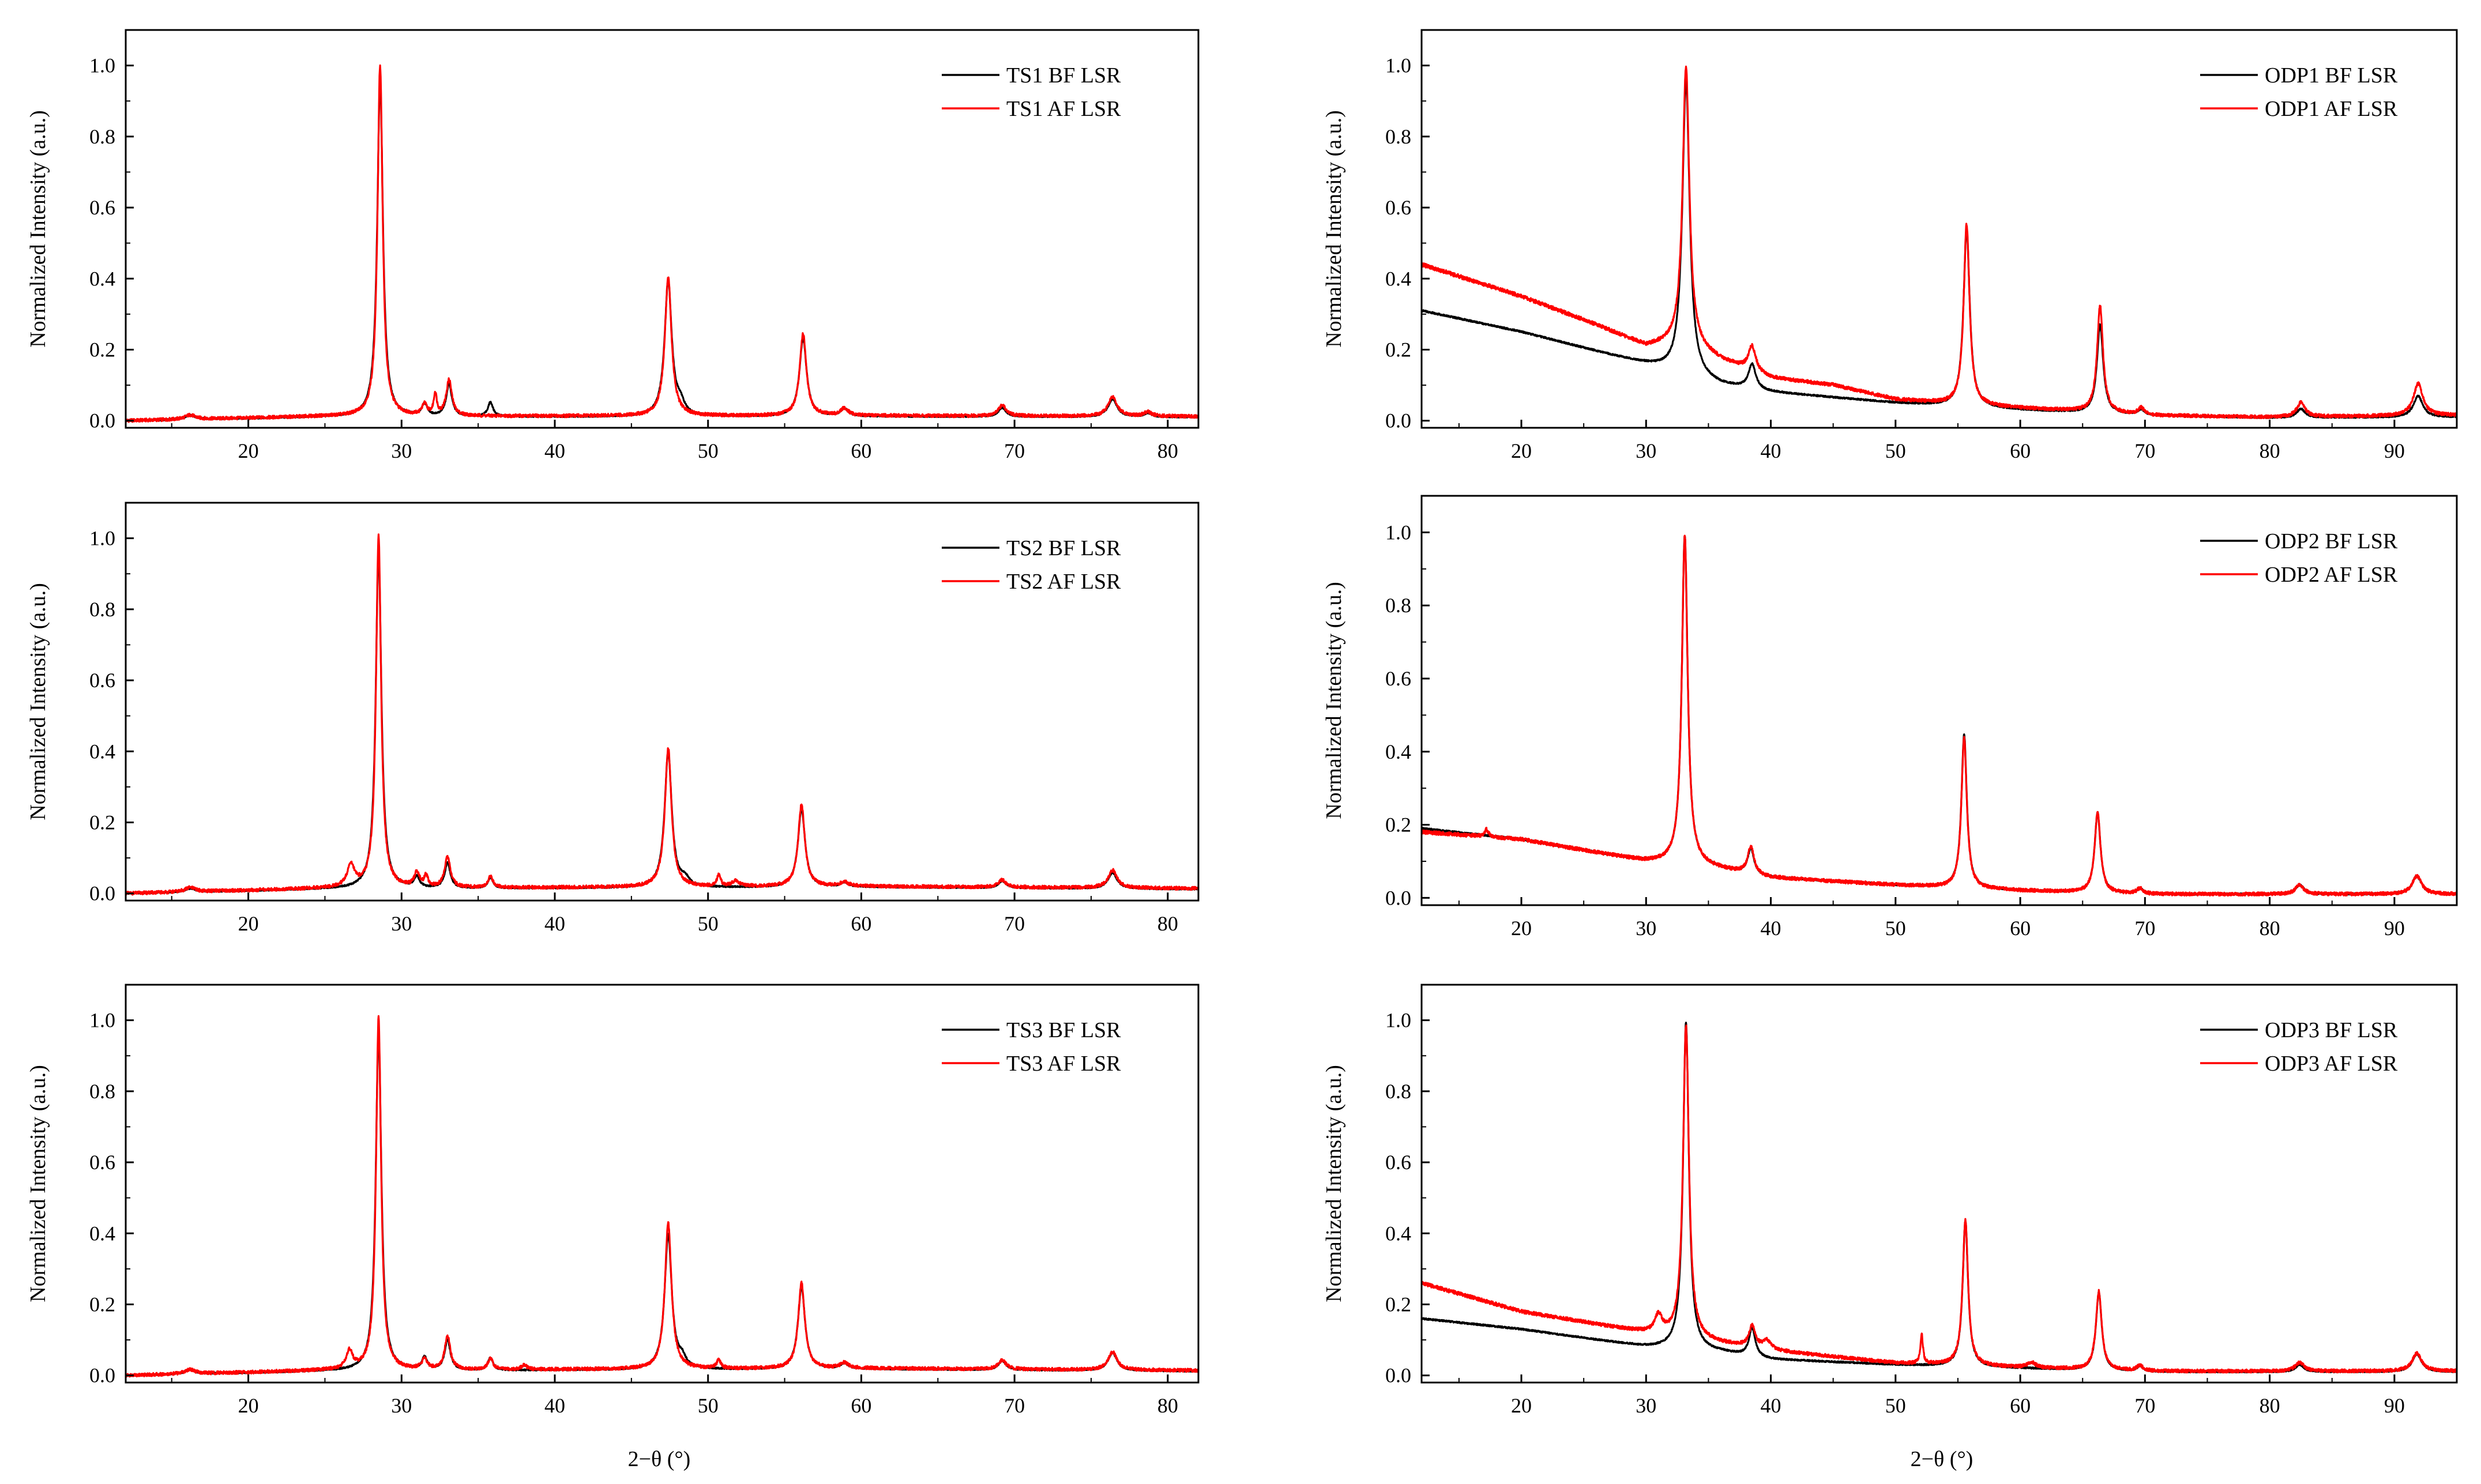 The image size is (2481, 1484). I want to click on series-line-odp2-af-lsr, so click(1939, 715).